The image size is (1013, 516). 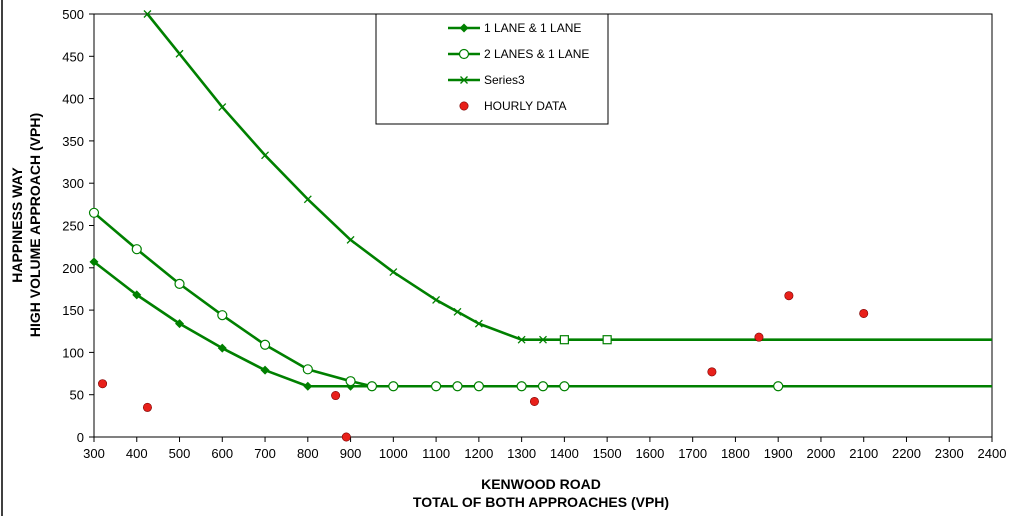 What do you see at coordinates (73, 14) in the screenshot?
I see `y-tick-label: 500` at bounding box center [73, 14].